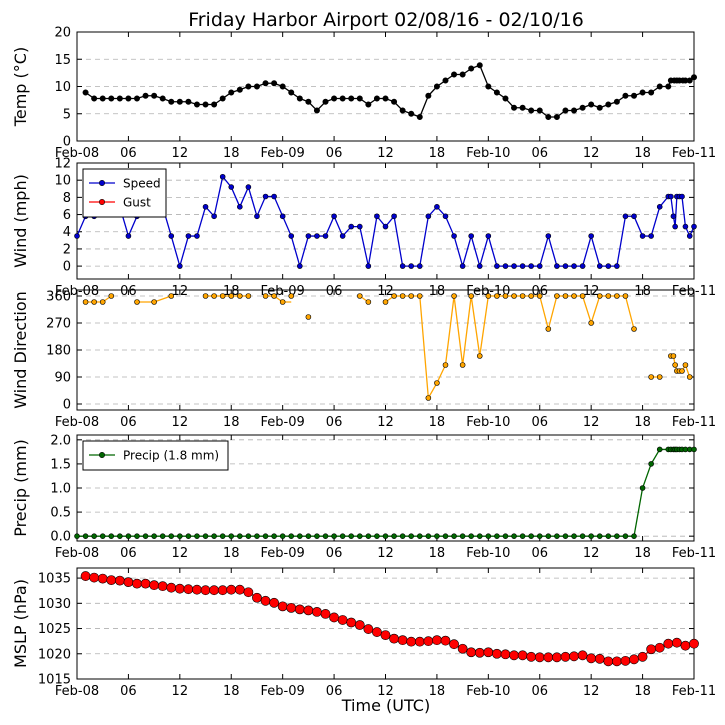 Image resolution: width=725 pixels, height=725 pixels. I want to click on mslp-ytick-label: 1025, so click(54, 629).